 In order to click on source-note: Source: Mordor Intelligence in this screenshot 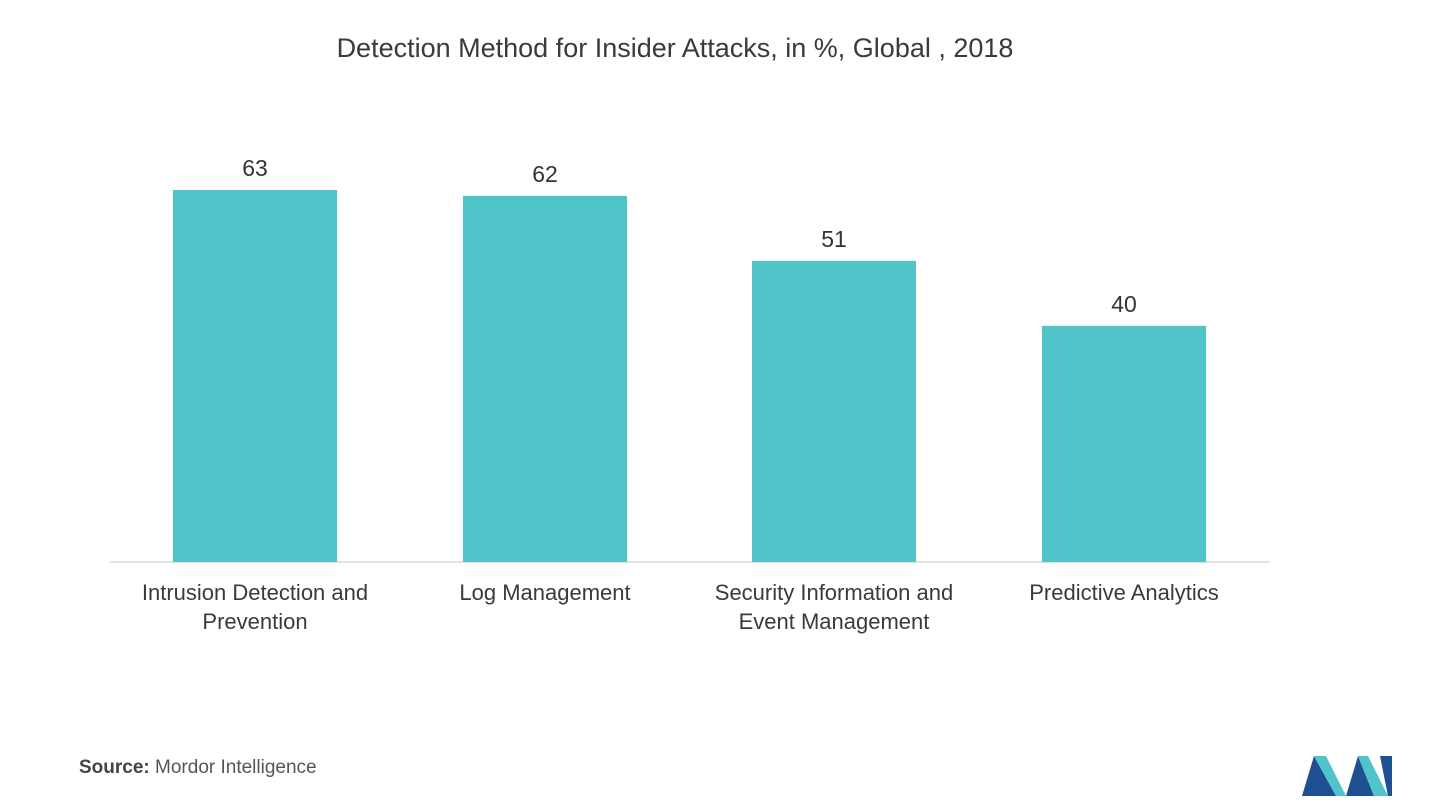, I will do `click(198, 768)`.